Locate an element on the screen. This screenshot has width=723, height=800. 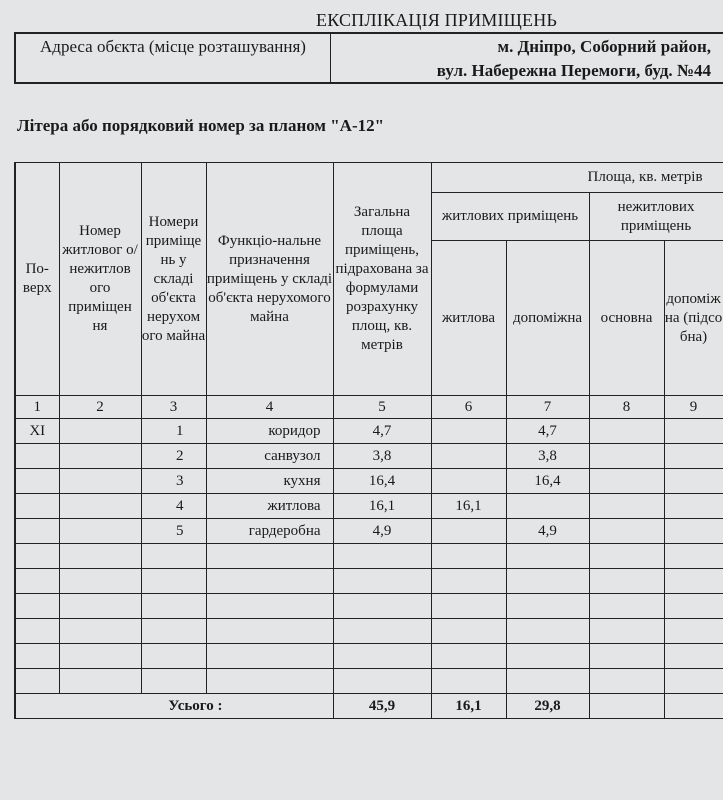
cell-total: 4,7 is located at coordinates (382, 431).